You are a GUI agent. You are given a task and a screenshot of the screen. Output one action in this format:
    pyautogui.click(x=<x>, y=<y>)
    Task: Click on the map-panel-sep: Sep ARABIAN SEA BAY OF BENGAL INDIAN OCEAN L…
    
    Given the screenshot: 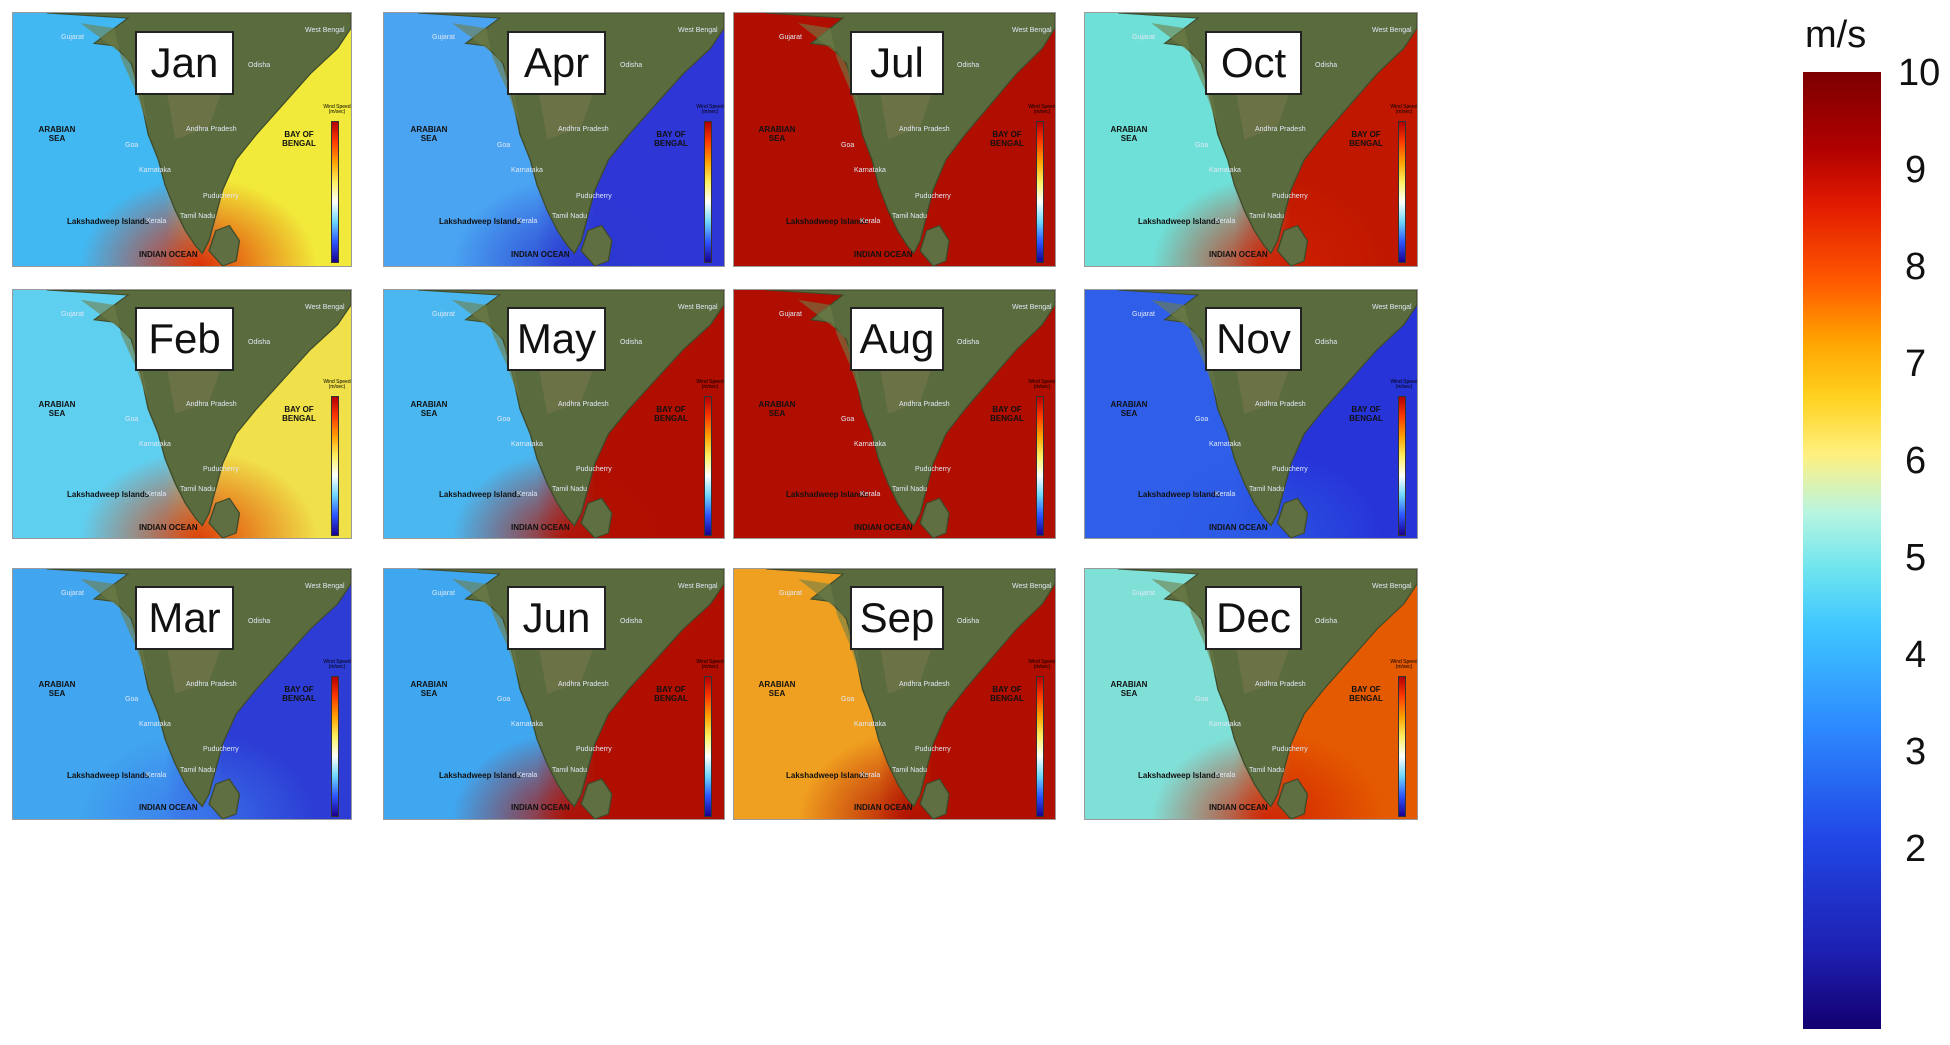 What is the action you would take?
    pyautogui.click(x=894, y=694)
    